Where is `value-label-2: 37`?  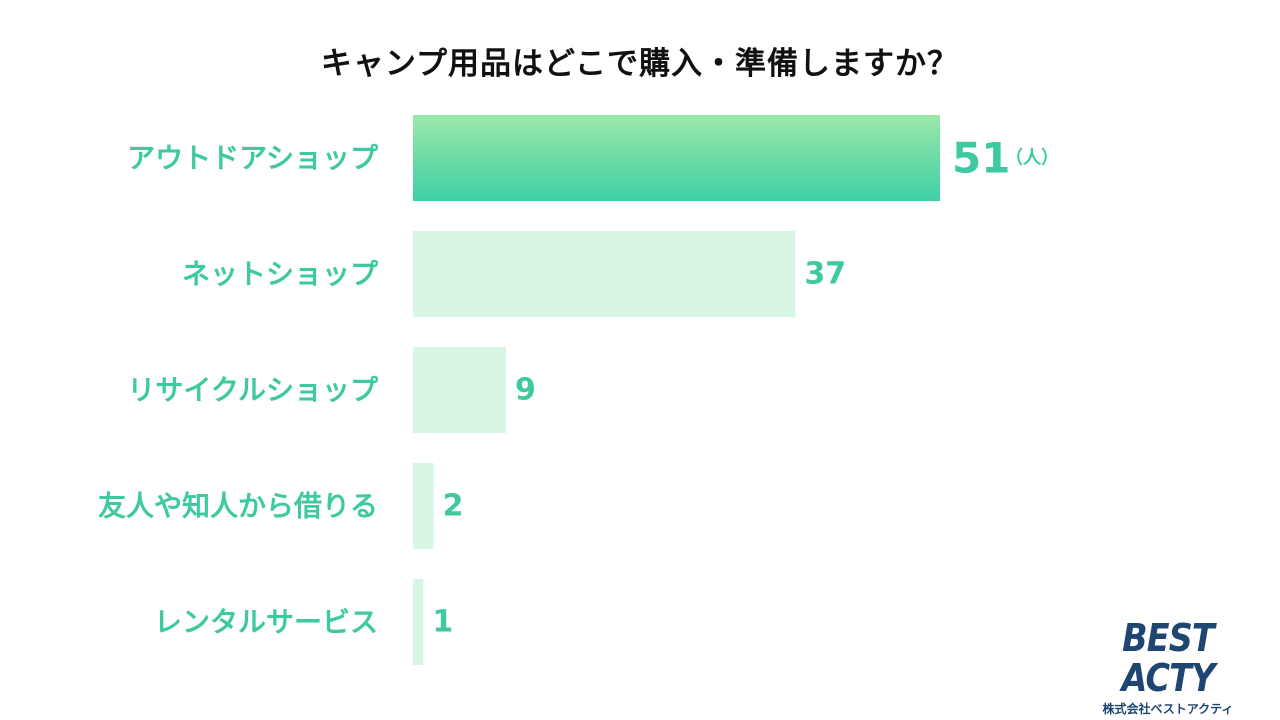 value-label-2: 37 is located at coordinates (825, 274).